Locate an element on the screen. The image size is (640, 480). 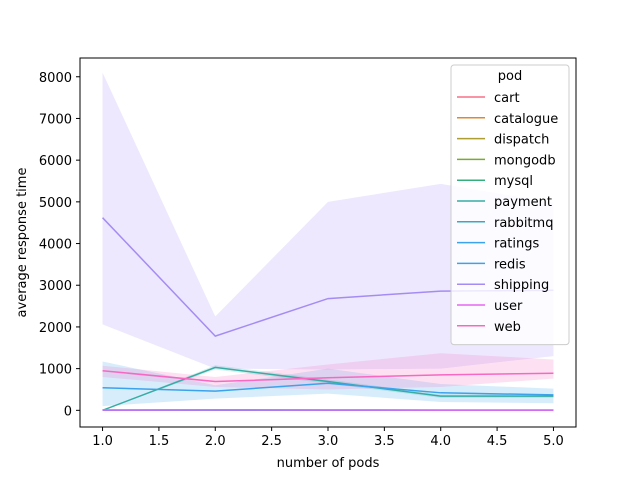
x-tick-label: 3.0 is located at coordinates (328, 441).